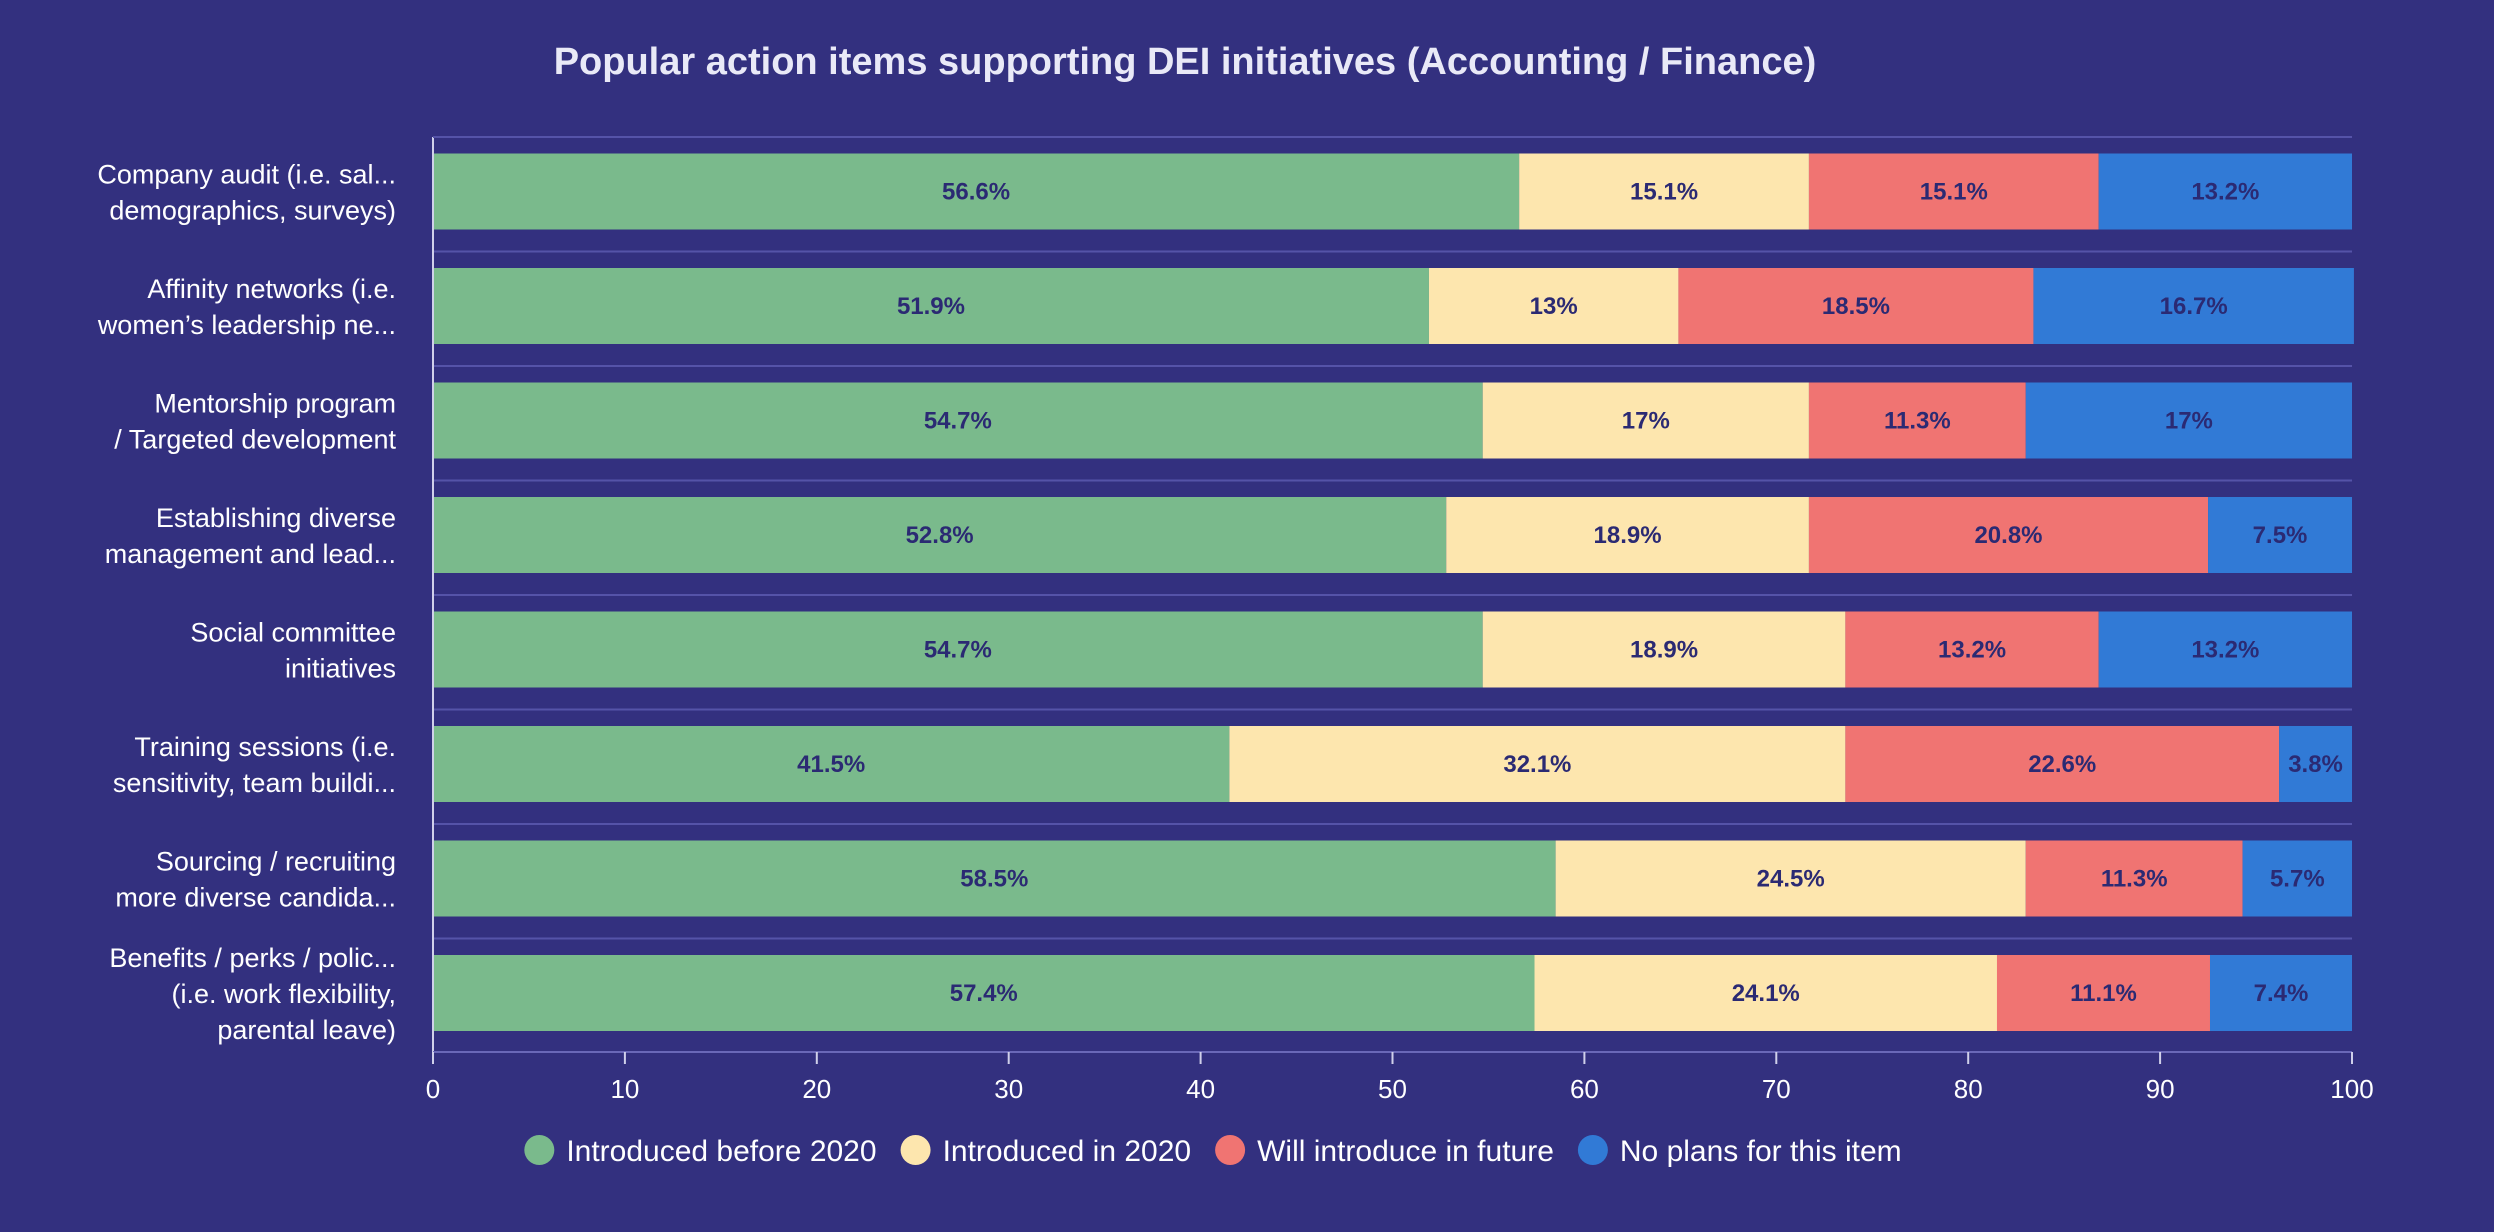  What do you see at coordinates (1761, 1151) in the screenshot?
I see `legend-label: No plans for this item` at bounding box center [1761, 1151].